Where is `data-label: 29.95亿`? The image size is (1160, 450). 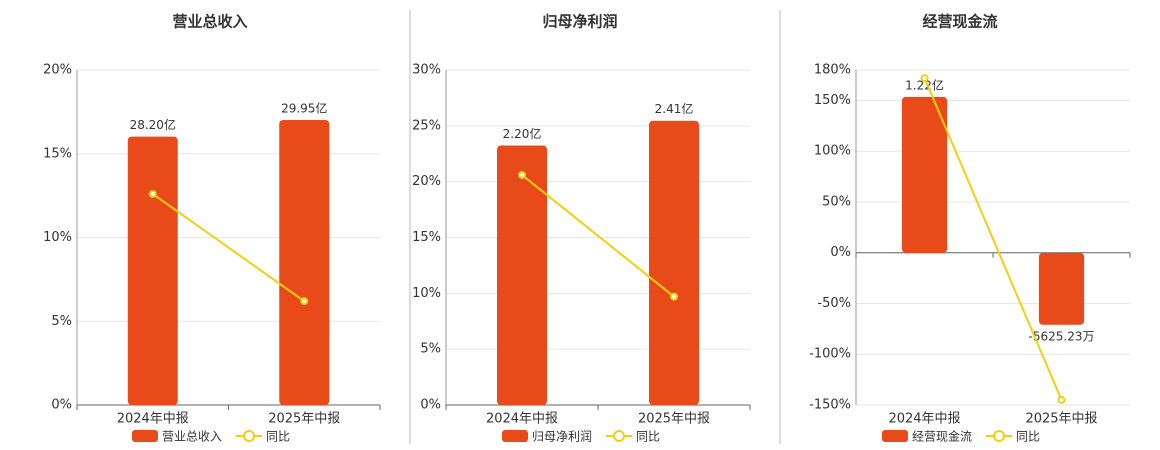 data-label: 29.95亿 is located at coordinates (304, 107).